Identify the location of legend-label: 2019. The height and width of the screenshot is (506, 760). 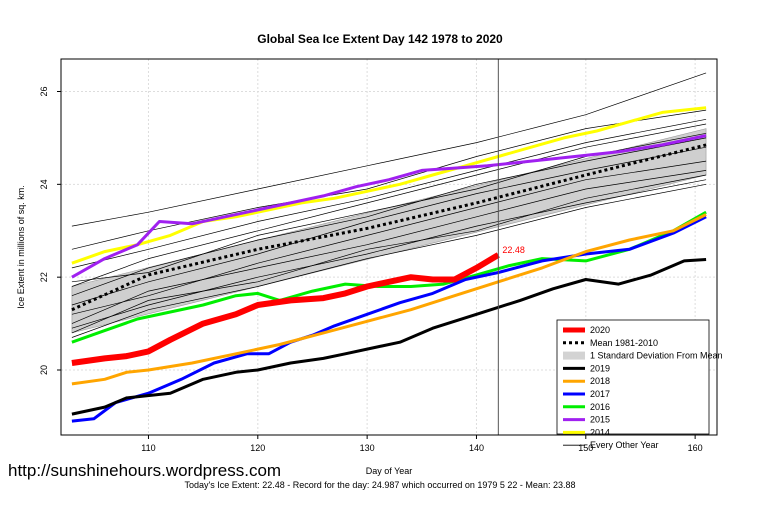
(600, 368).